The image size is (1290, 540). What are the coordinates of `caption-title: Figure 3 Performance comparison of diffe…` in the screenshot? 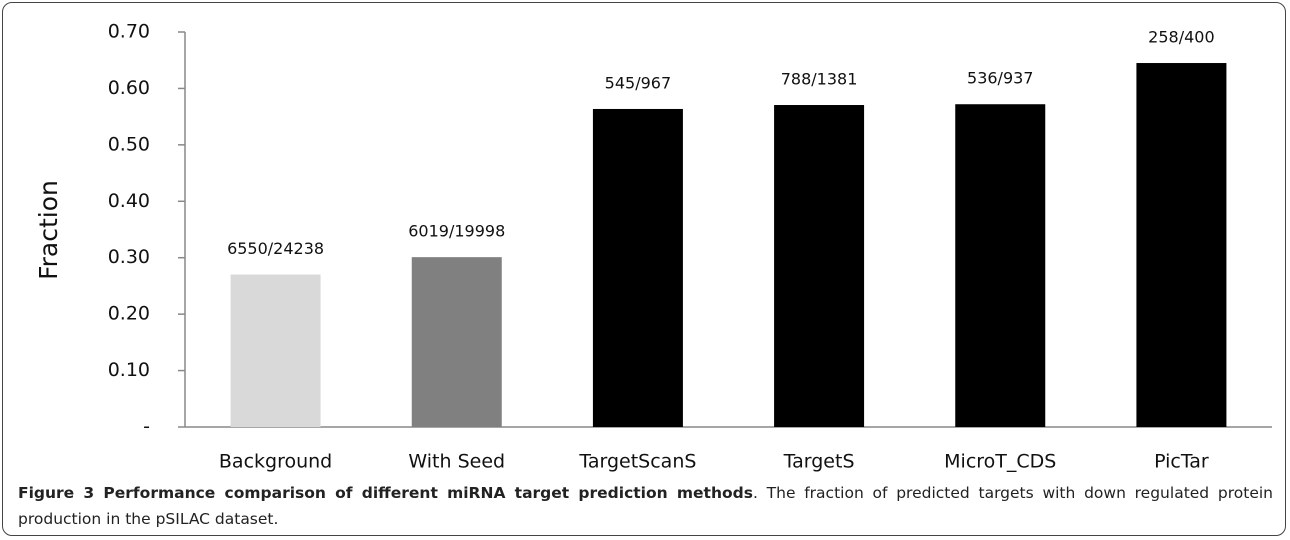 It's located at (385, 493).